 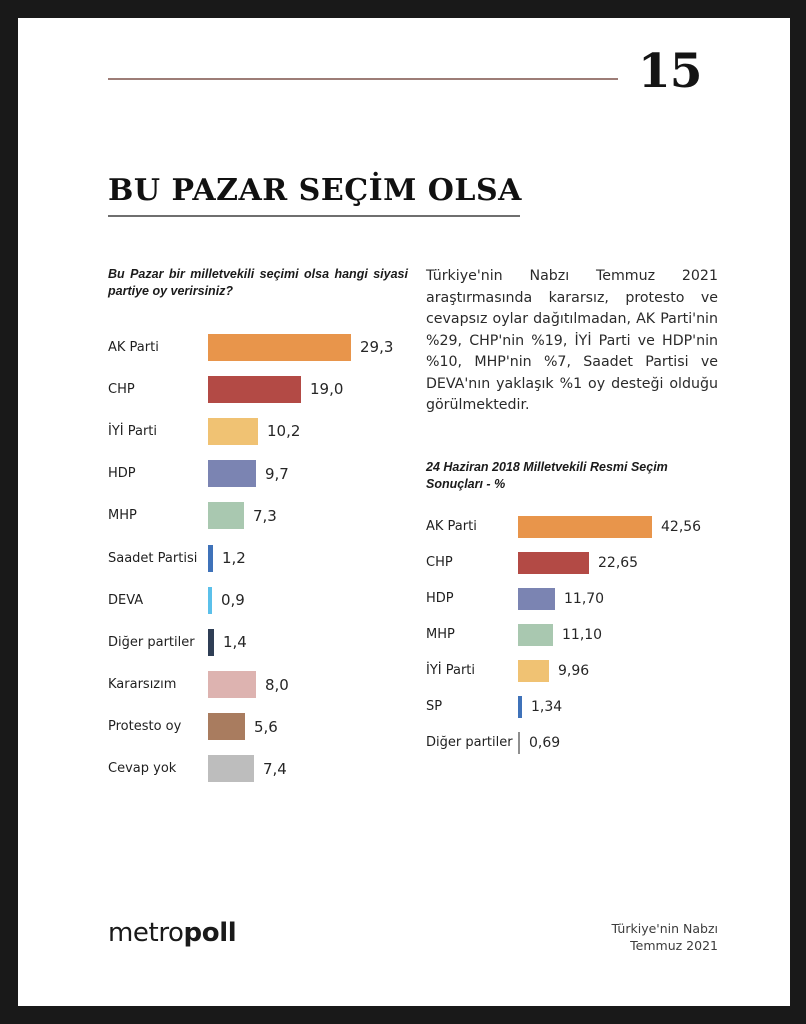 I want to click on bar-value-label: 7,3, so click(x=265, y=515).